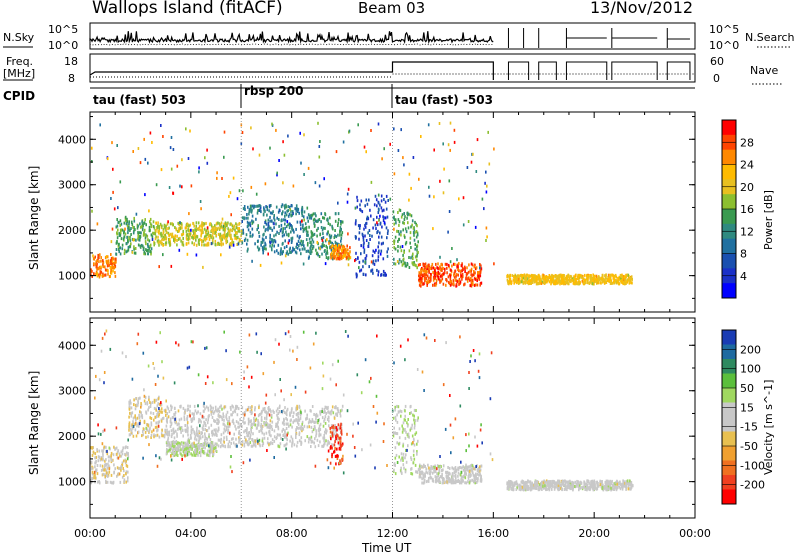 The width and height of the screenshot is (800, 554). I want to click on cpid-segment-2: rbsp 200, so click(273, 91).